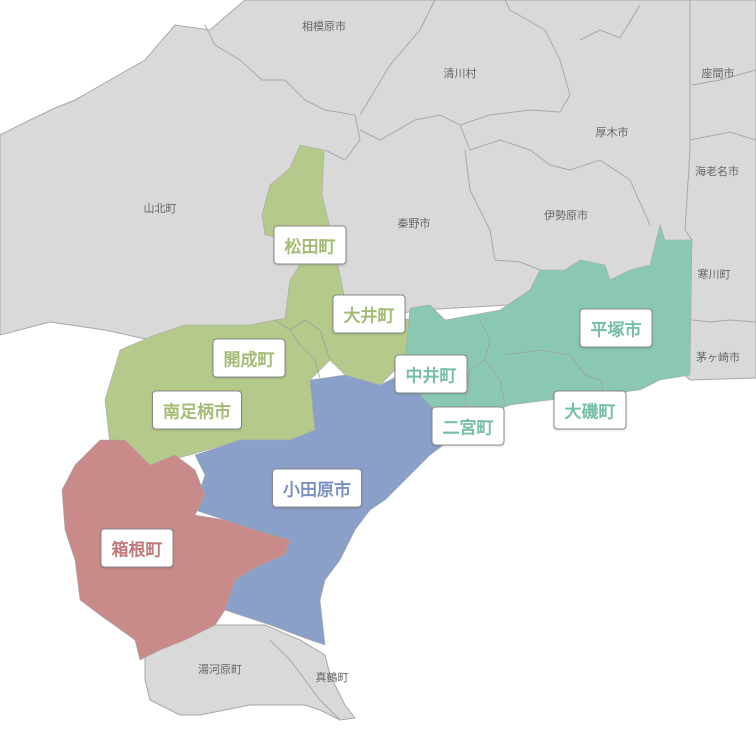 This screenshot has height=756, width=756. I want to click on label-kiyokawa: 清川村, so click(460, 73).